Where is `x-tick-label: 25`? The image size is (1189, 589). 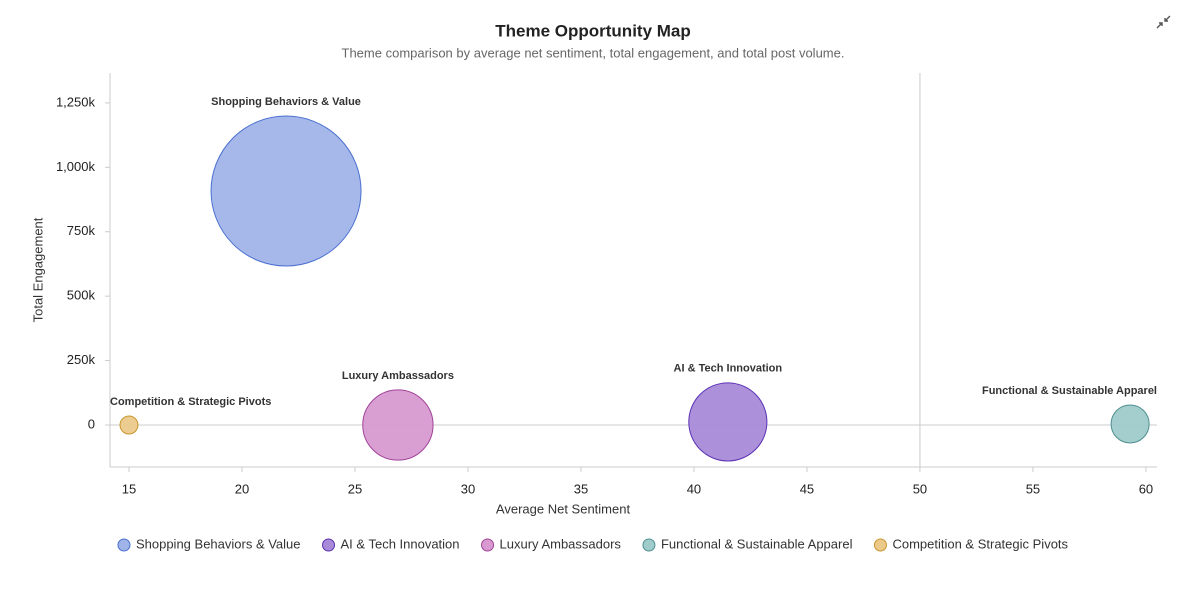 x-tick-label: 25 is located at coordinates (355, 488).